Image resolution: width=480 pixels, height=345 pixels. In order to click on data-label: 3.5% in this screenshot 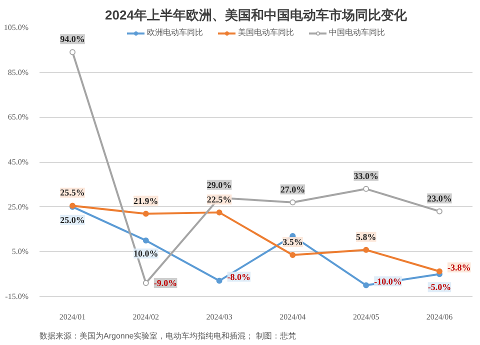, I will do `click(292, 242)`.